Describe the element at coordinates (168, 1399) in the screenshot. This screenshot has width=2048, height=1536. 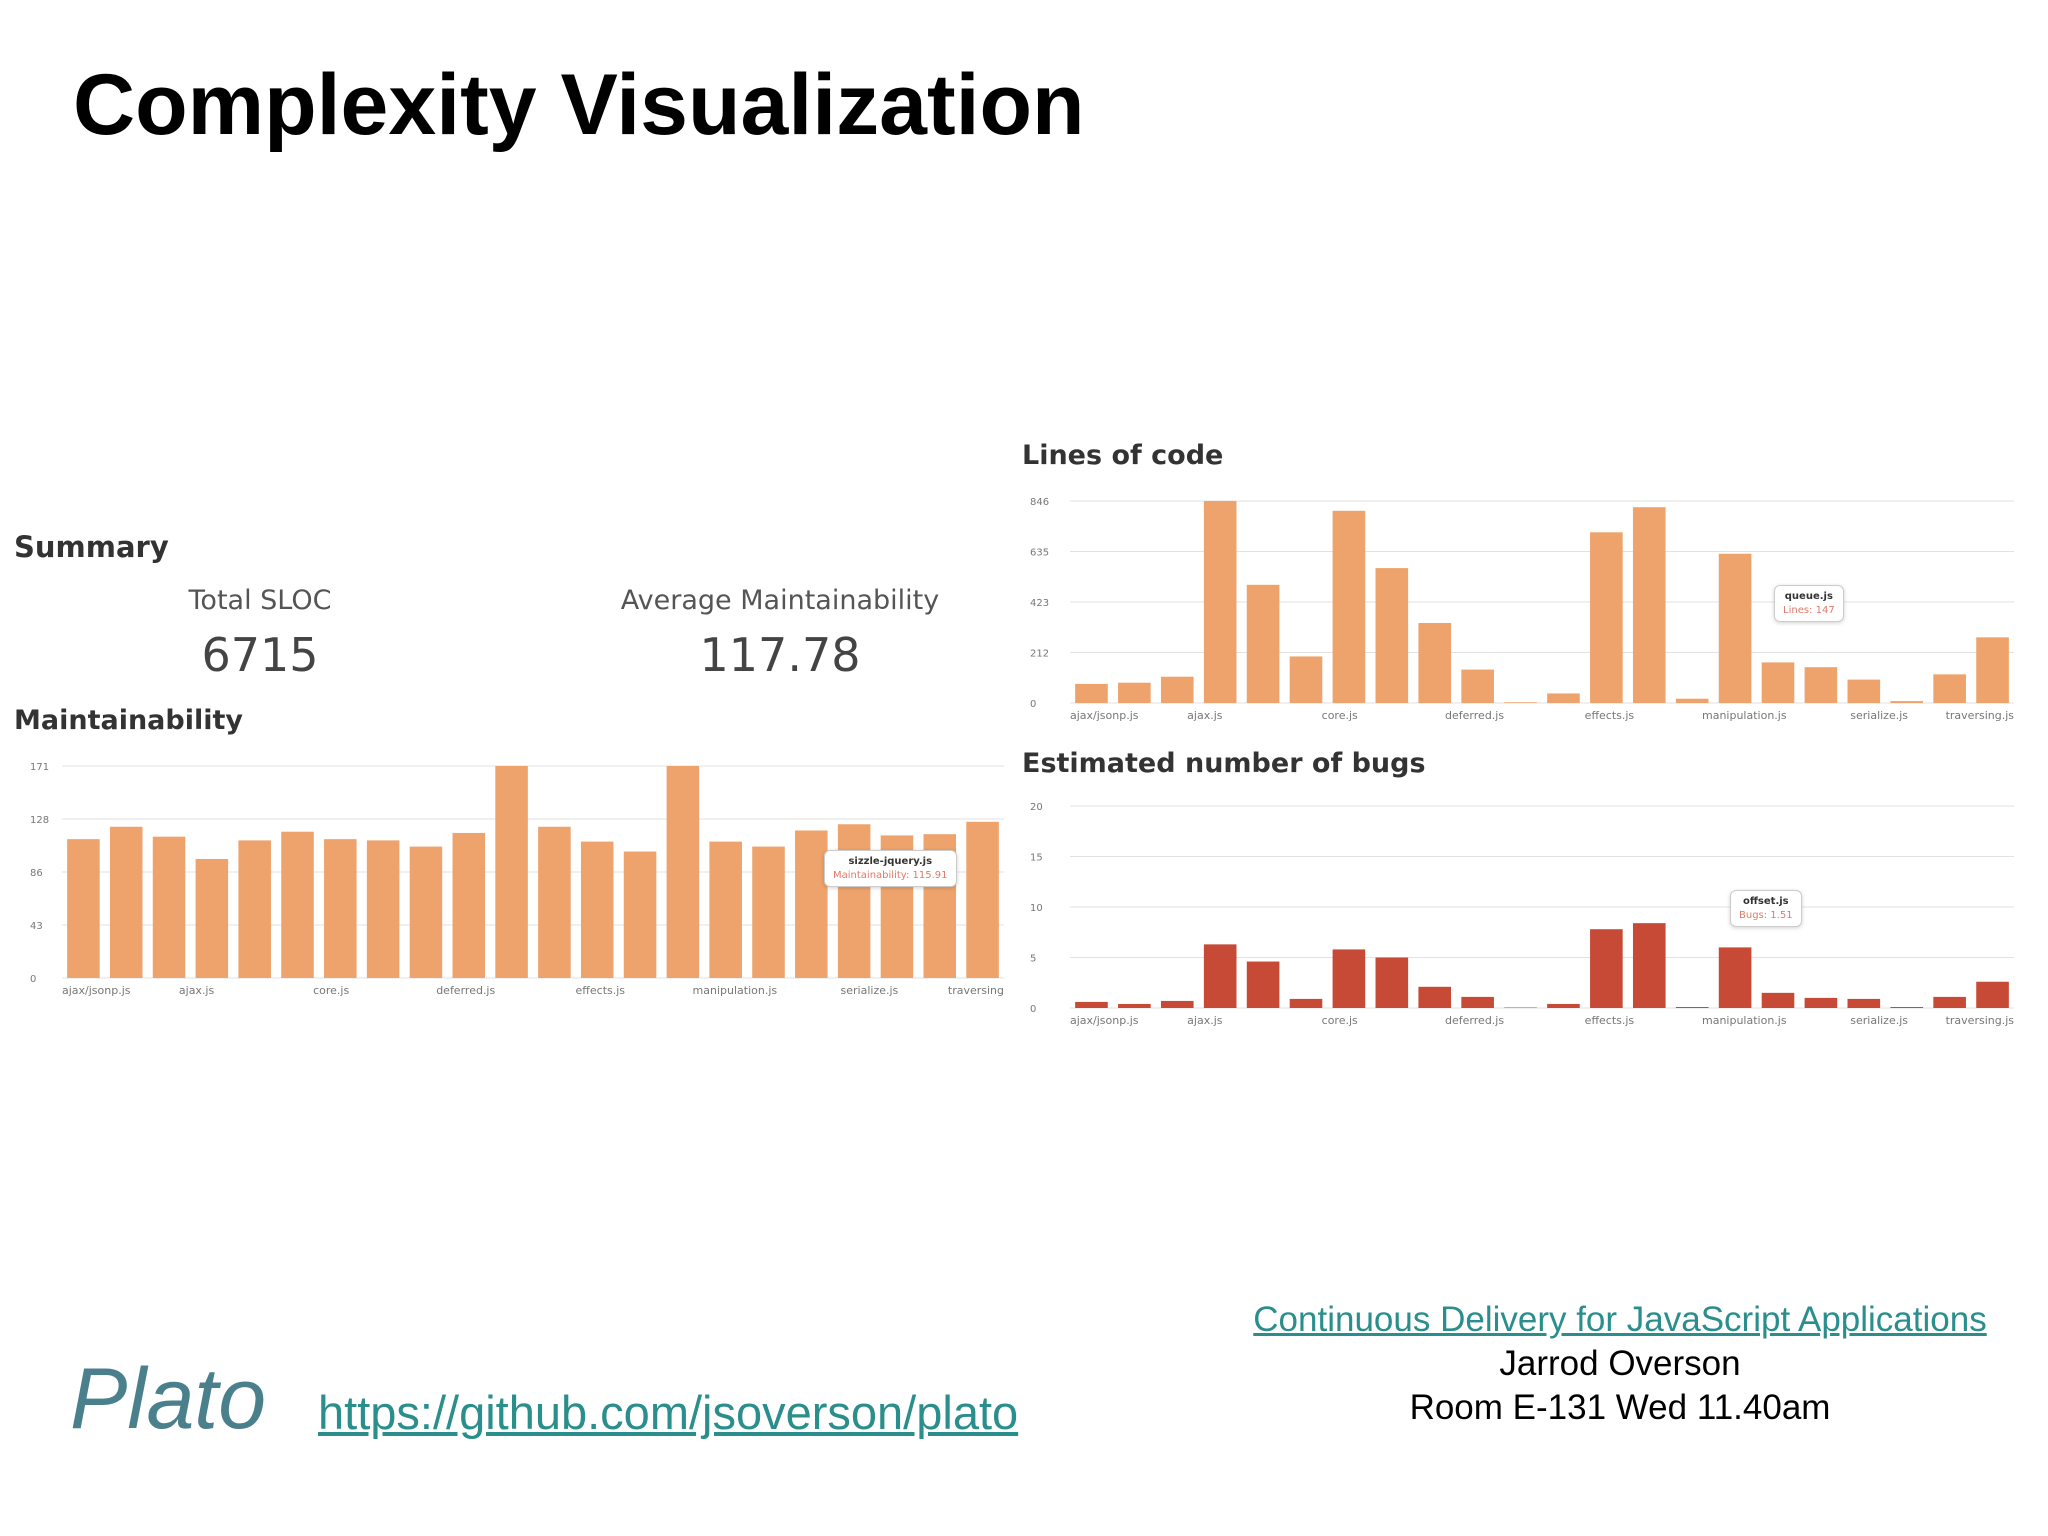
I see `plato-label: Plato` at that location.